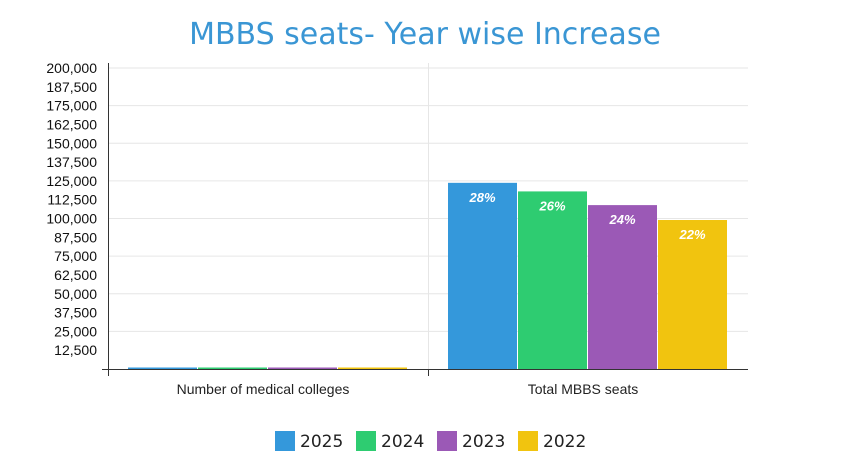 This screenshot has height=460, width=863. Describe the element at coordinates (75, 313) in the screenshot. I see `y-tick-label: 37,500` at that location.